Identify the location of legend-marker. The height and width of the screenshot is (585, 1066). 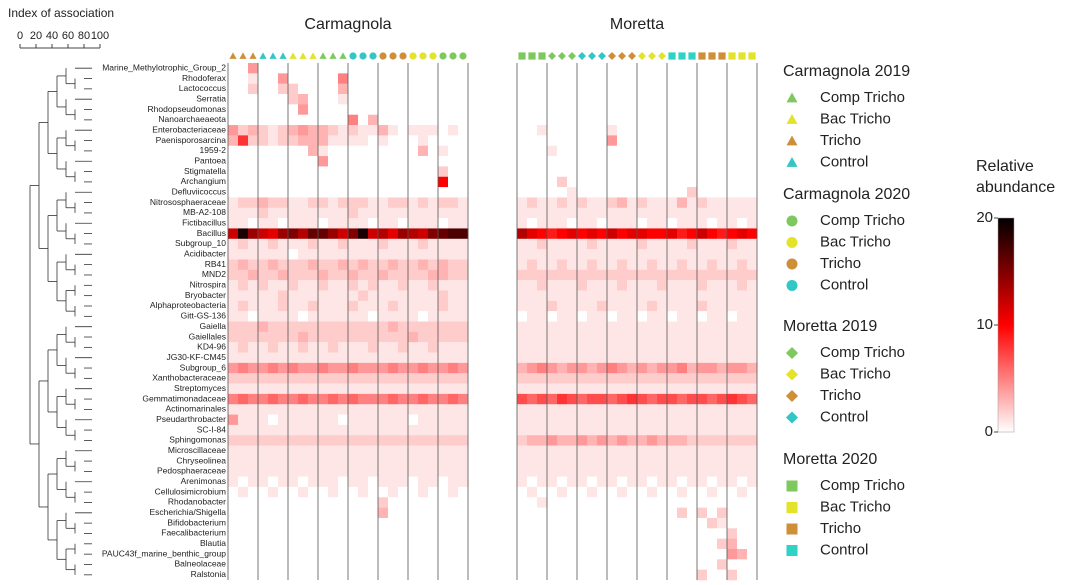
(792, 529).